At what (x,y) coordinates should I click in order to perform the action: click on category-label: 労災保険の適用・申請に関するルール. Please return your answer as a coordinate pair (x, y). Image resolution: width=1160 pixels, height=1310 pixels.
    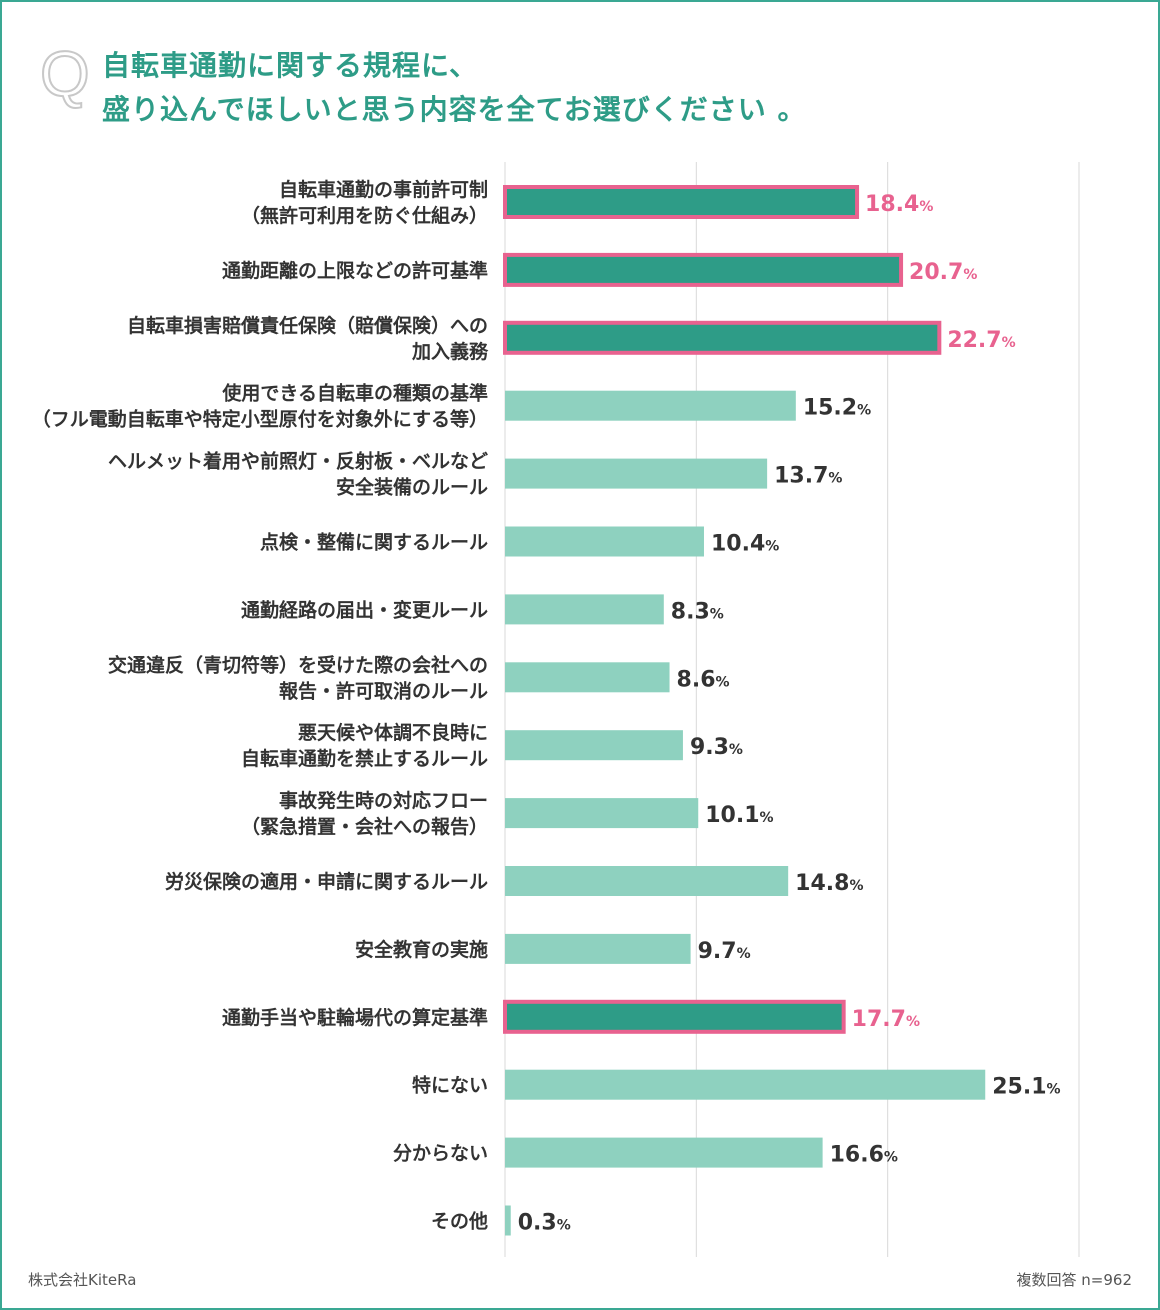
    Looking at the image, I should click on (326, 881).